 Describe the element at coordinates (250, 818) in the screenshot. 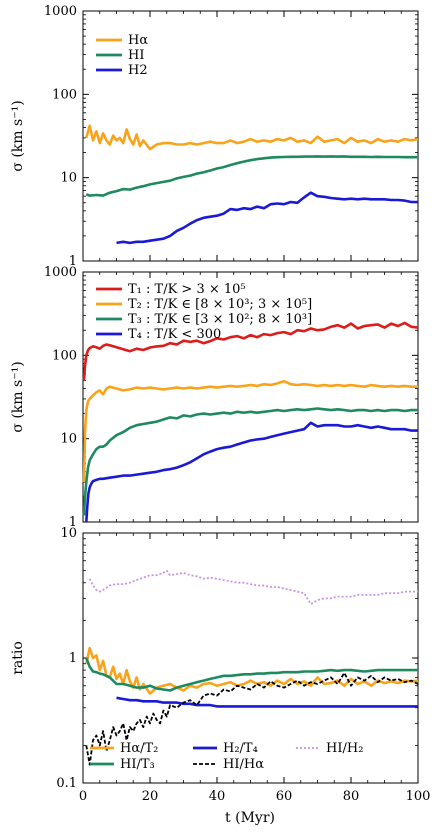

I see `x-axis-label: t (Myr)` at that location.